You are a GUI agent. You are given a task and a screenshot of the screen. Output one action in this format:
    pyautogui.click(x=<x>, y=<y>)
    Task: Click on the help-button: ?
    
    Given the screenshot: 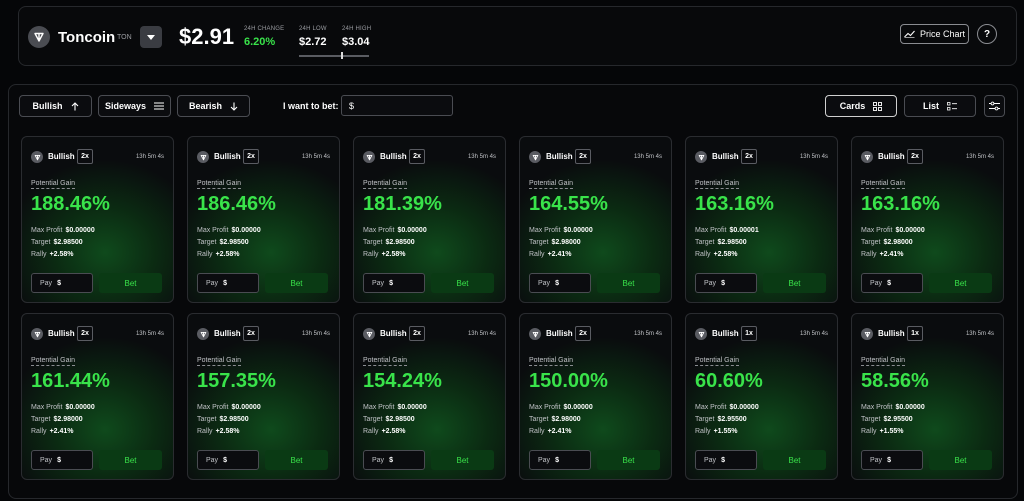 What is the action you would take?
    pyautogui.click(x=987, y=34)
    